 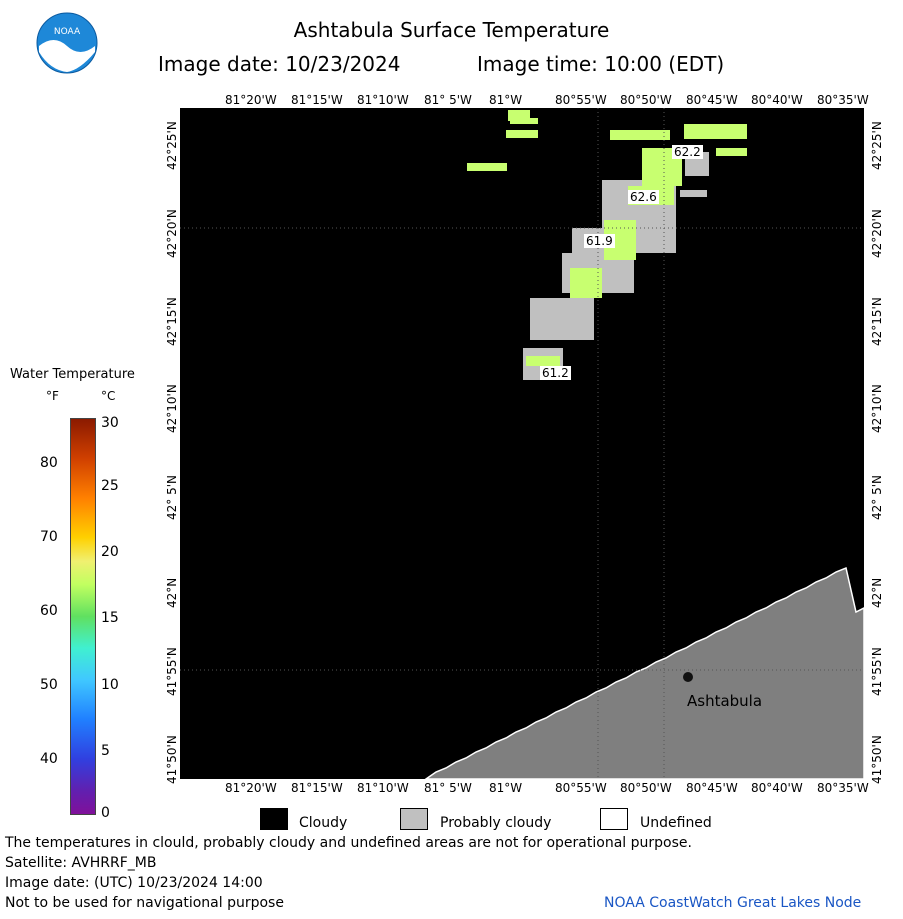 I want to click on lon-label-top: 81° 5'W, so click(x=448, y=100).